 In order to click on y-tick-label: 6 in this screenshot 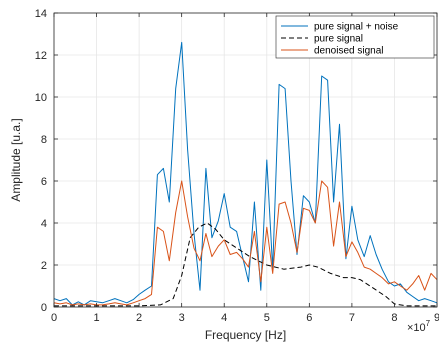, I will do `click(44, 182)`.